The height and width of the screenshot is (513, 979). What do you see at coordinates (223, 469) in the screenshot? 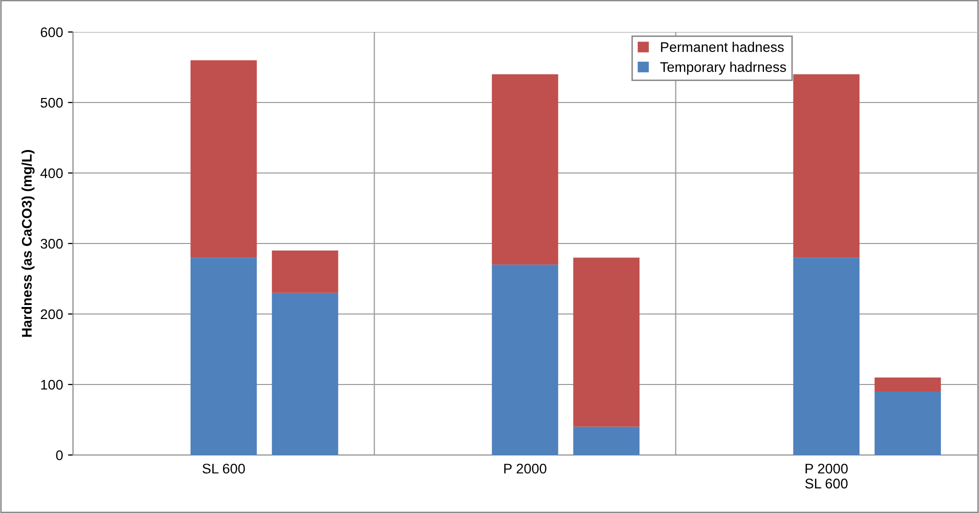
I see `x-tick-label: SL 600` at bounding box center [223, 469].